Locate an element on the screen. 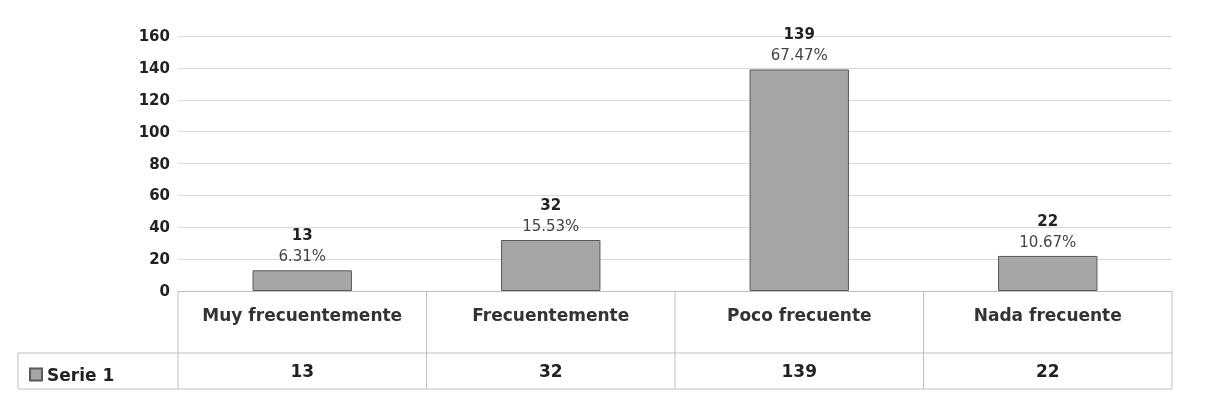 The width and height of the screenshot is (1205, 409). x-tick-label: Poco frecuente is located at coordinates (799, 315).